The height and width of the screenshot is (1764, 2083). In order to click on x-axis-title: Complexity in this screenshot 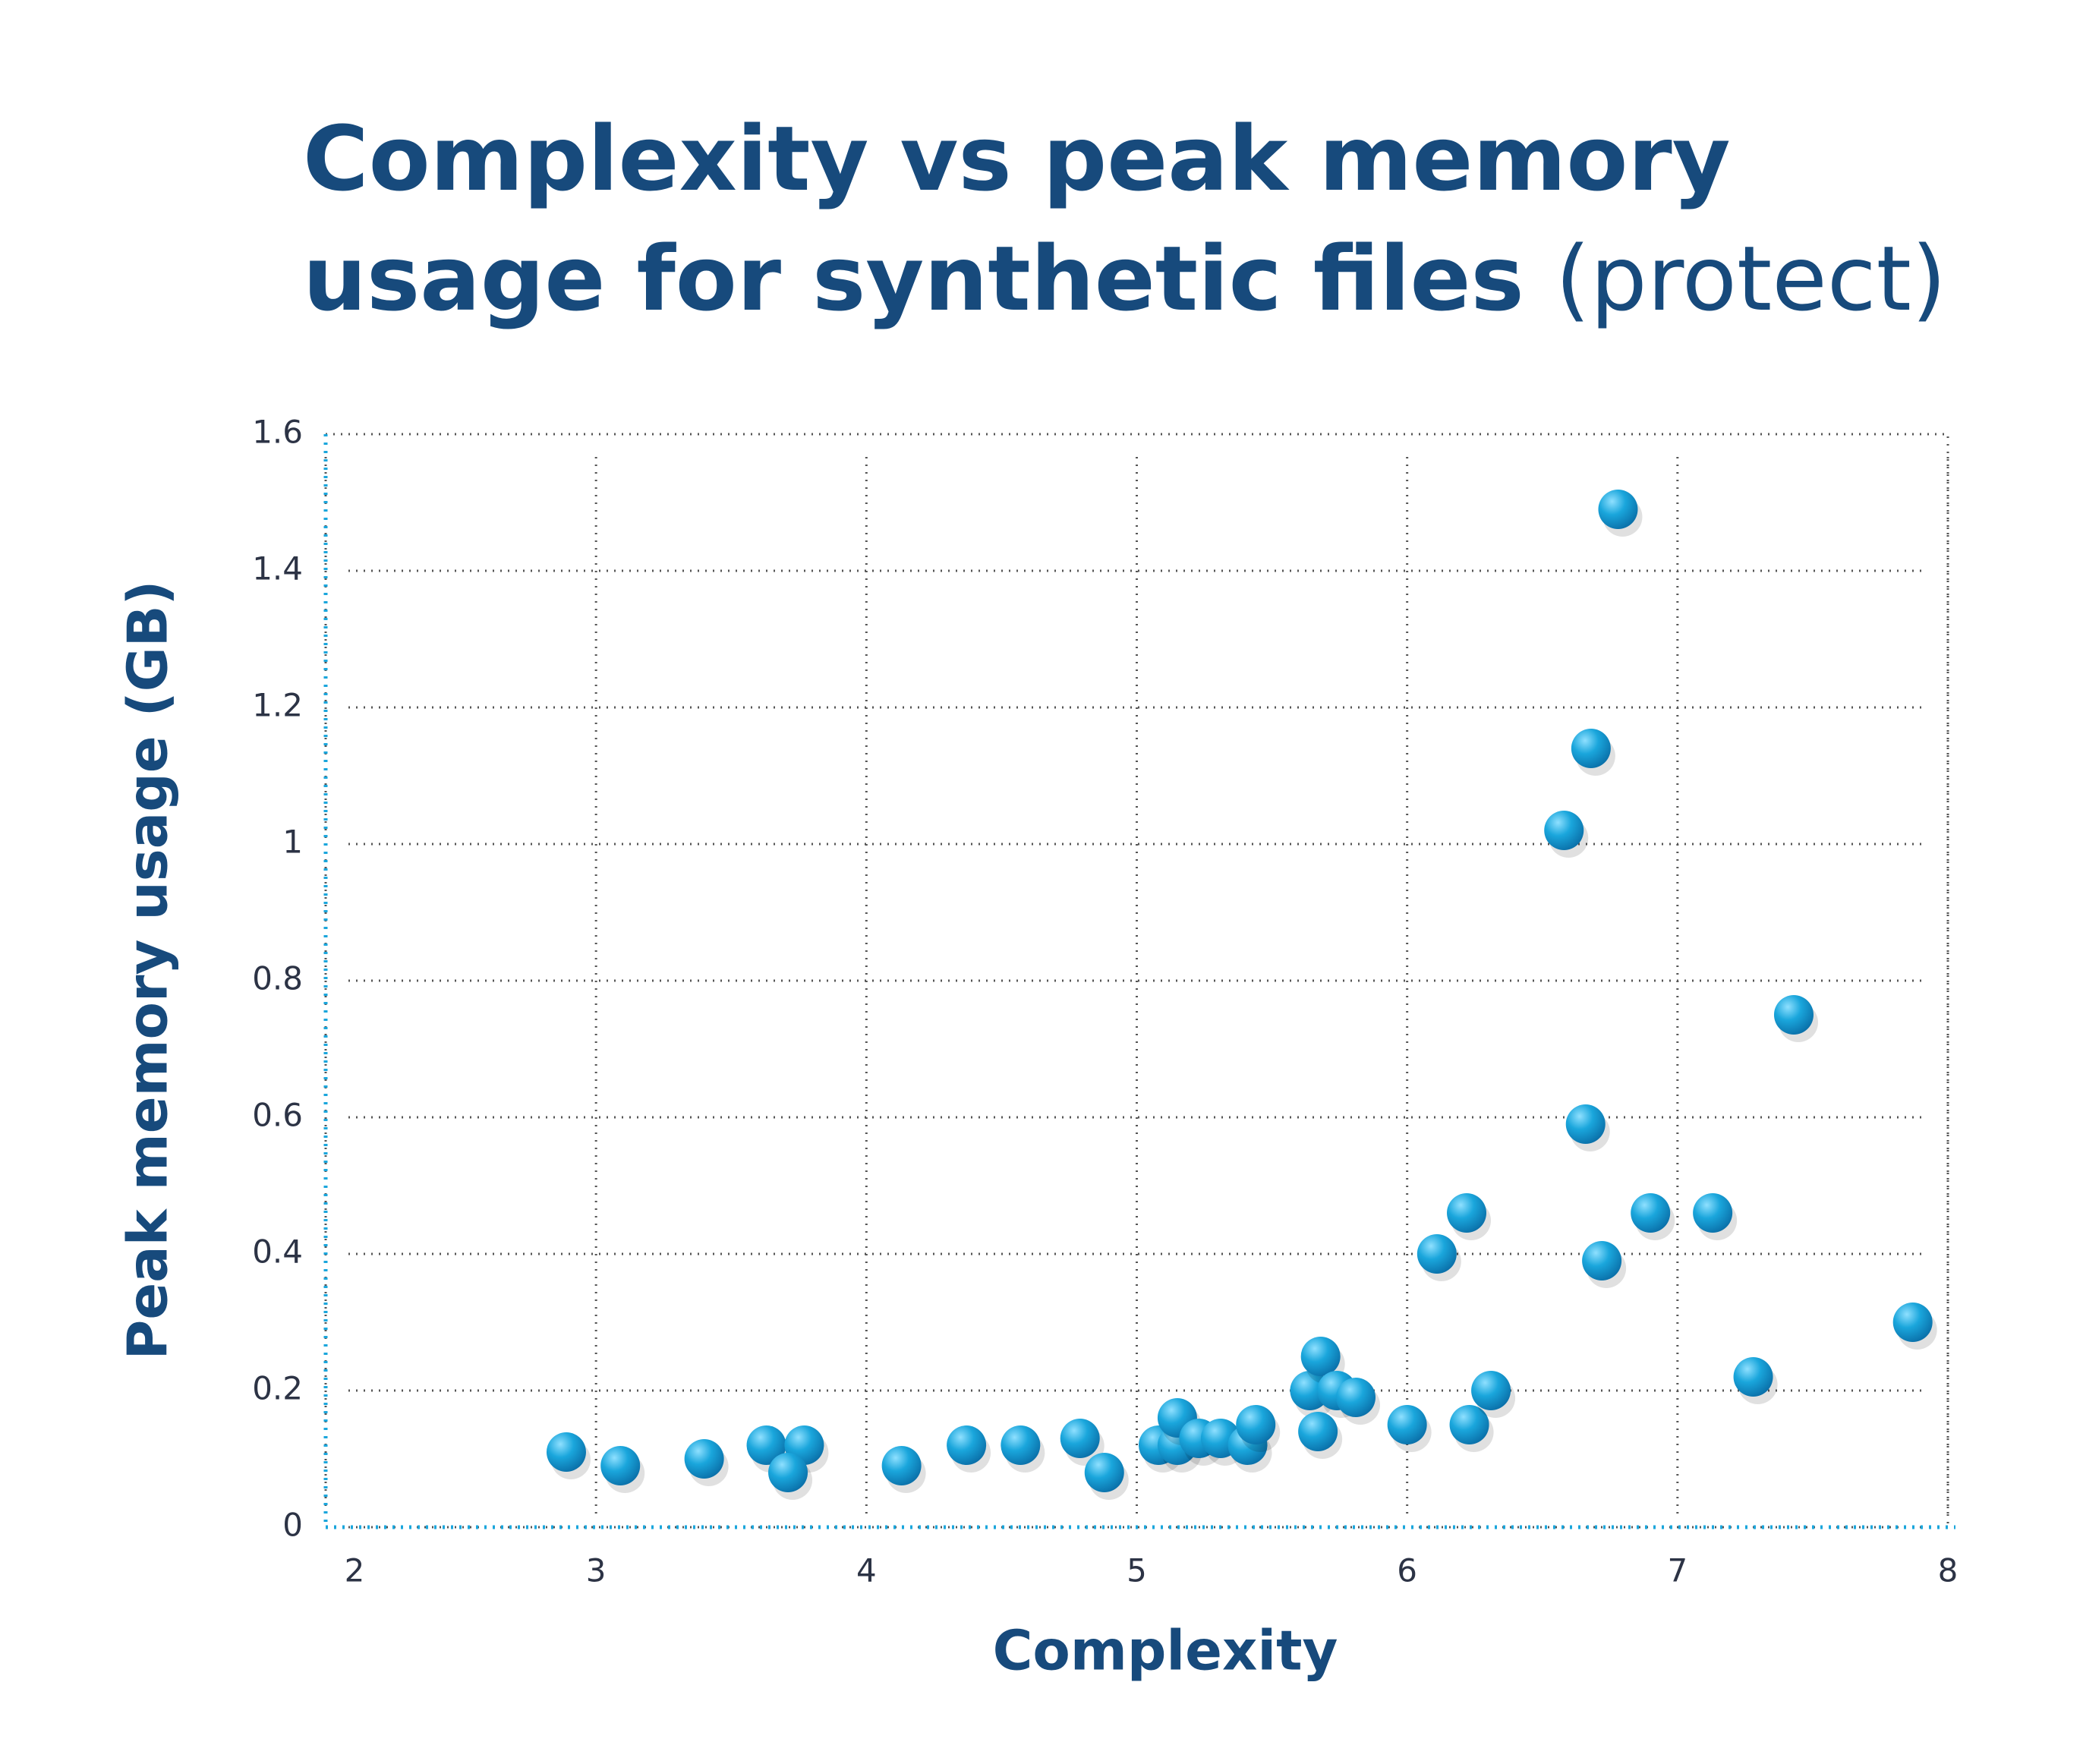, I will do `click(1165, 1651)`.